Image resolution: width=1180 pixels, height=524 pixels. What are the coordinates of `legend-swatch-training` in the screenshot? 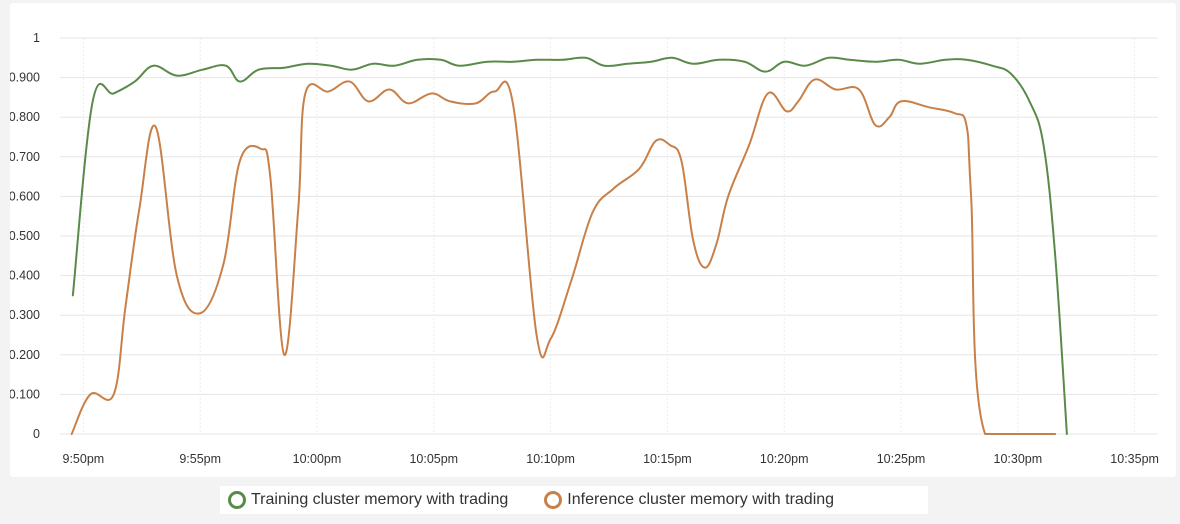 It's located at (237, 500).